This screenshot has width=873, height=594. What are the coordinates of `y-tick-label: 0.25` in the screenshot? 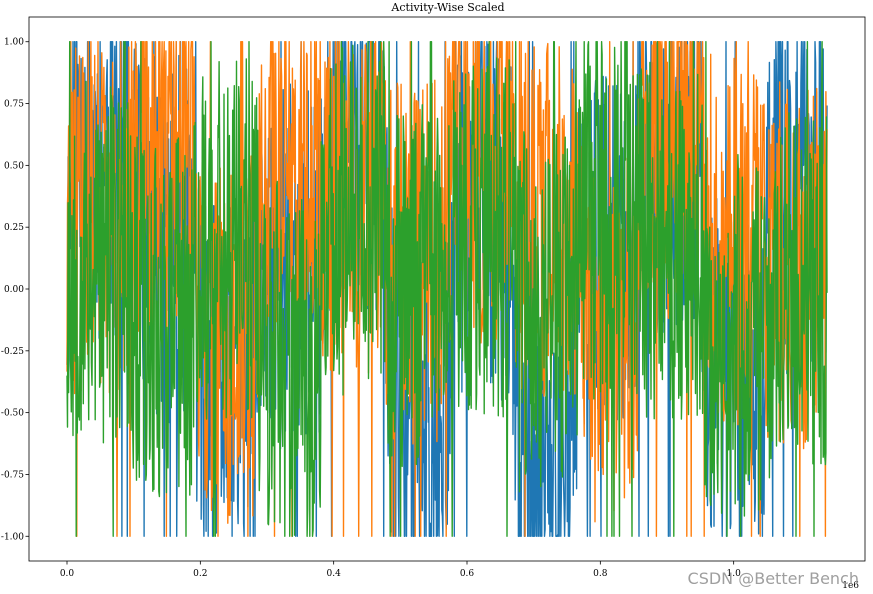 It's located at (14, 228).